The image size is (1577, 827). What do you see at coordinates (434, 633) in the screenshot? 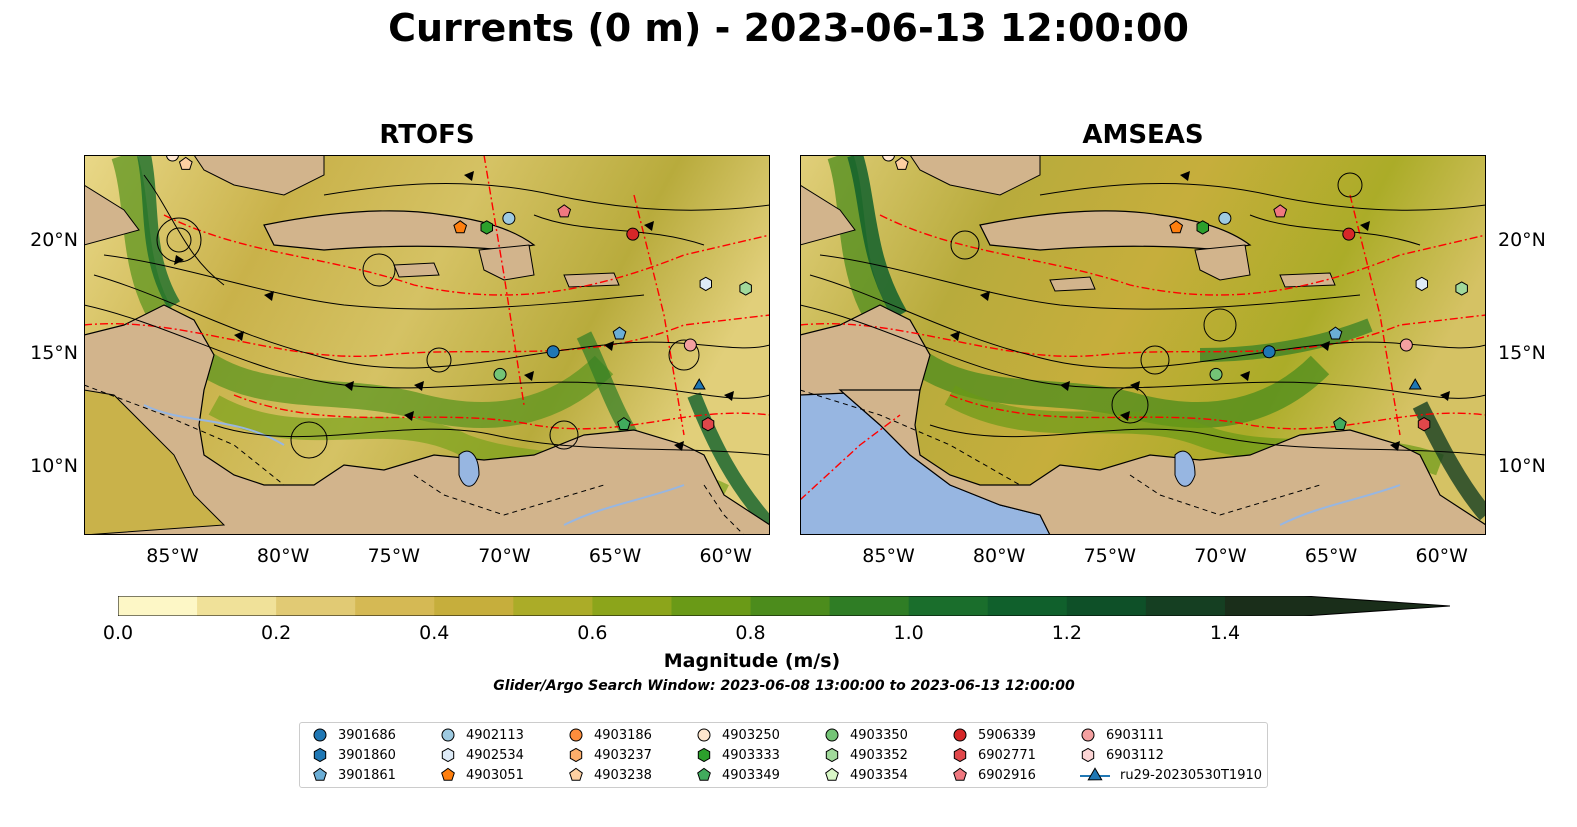
I see `colorbar-tick-label: 0.4` at bounding box center [434, 633].